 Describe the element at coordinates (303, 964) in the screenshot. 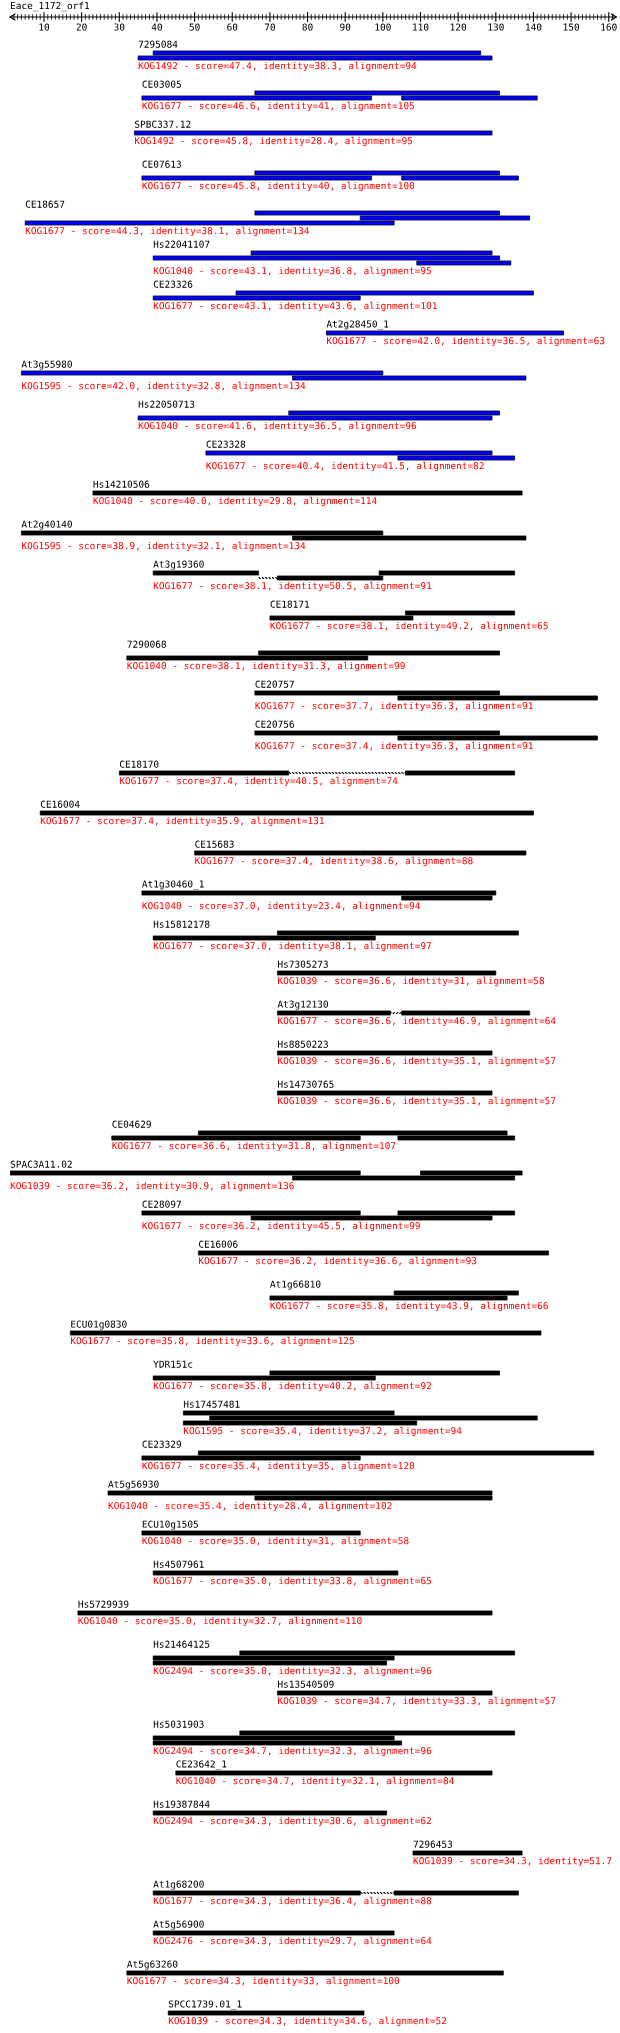

I see `y-tick-label: Hs7305273` at that location.